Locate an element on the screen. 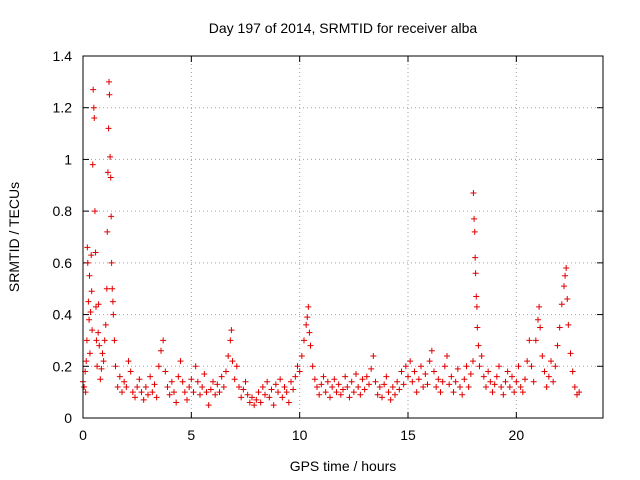 This screenshot has height=480, width=640. x-tick-label: 10 is located at coordinates (300, 435).